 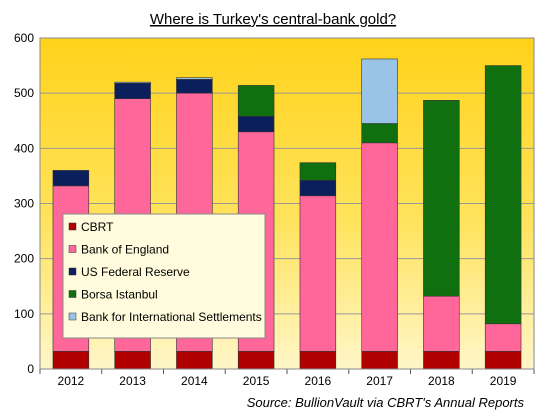 What do you see at coordinates (171, 317) in the screenshot?
I see `legend-label: Bank for International Settlements` at bounding box center [171, 317].